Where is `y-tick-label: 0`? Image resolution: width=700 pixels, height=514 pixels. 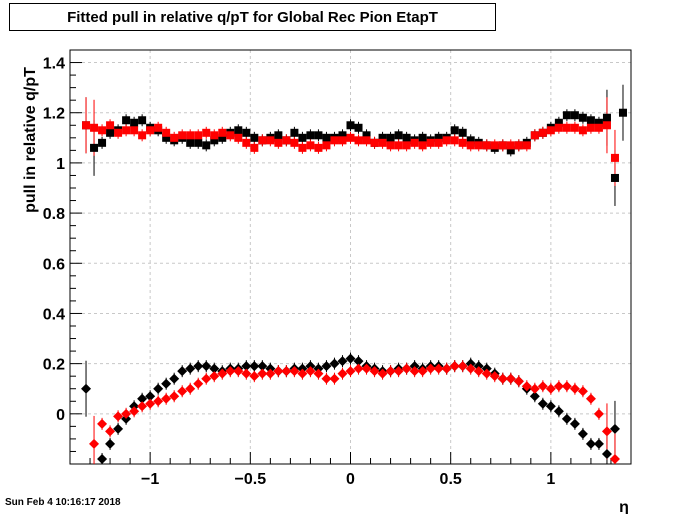
y-tick-label: 0 is located at coordinates (60, 415).